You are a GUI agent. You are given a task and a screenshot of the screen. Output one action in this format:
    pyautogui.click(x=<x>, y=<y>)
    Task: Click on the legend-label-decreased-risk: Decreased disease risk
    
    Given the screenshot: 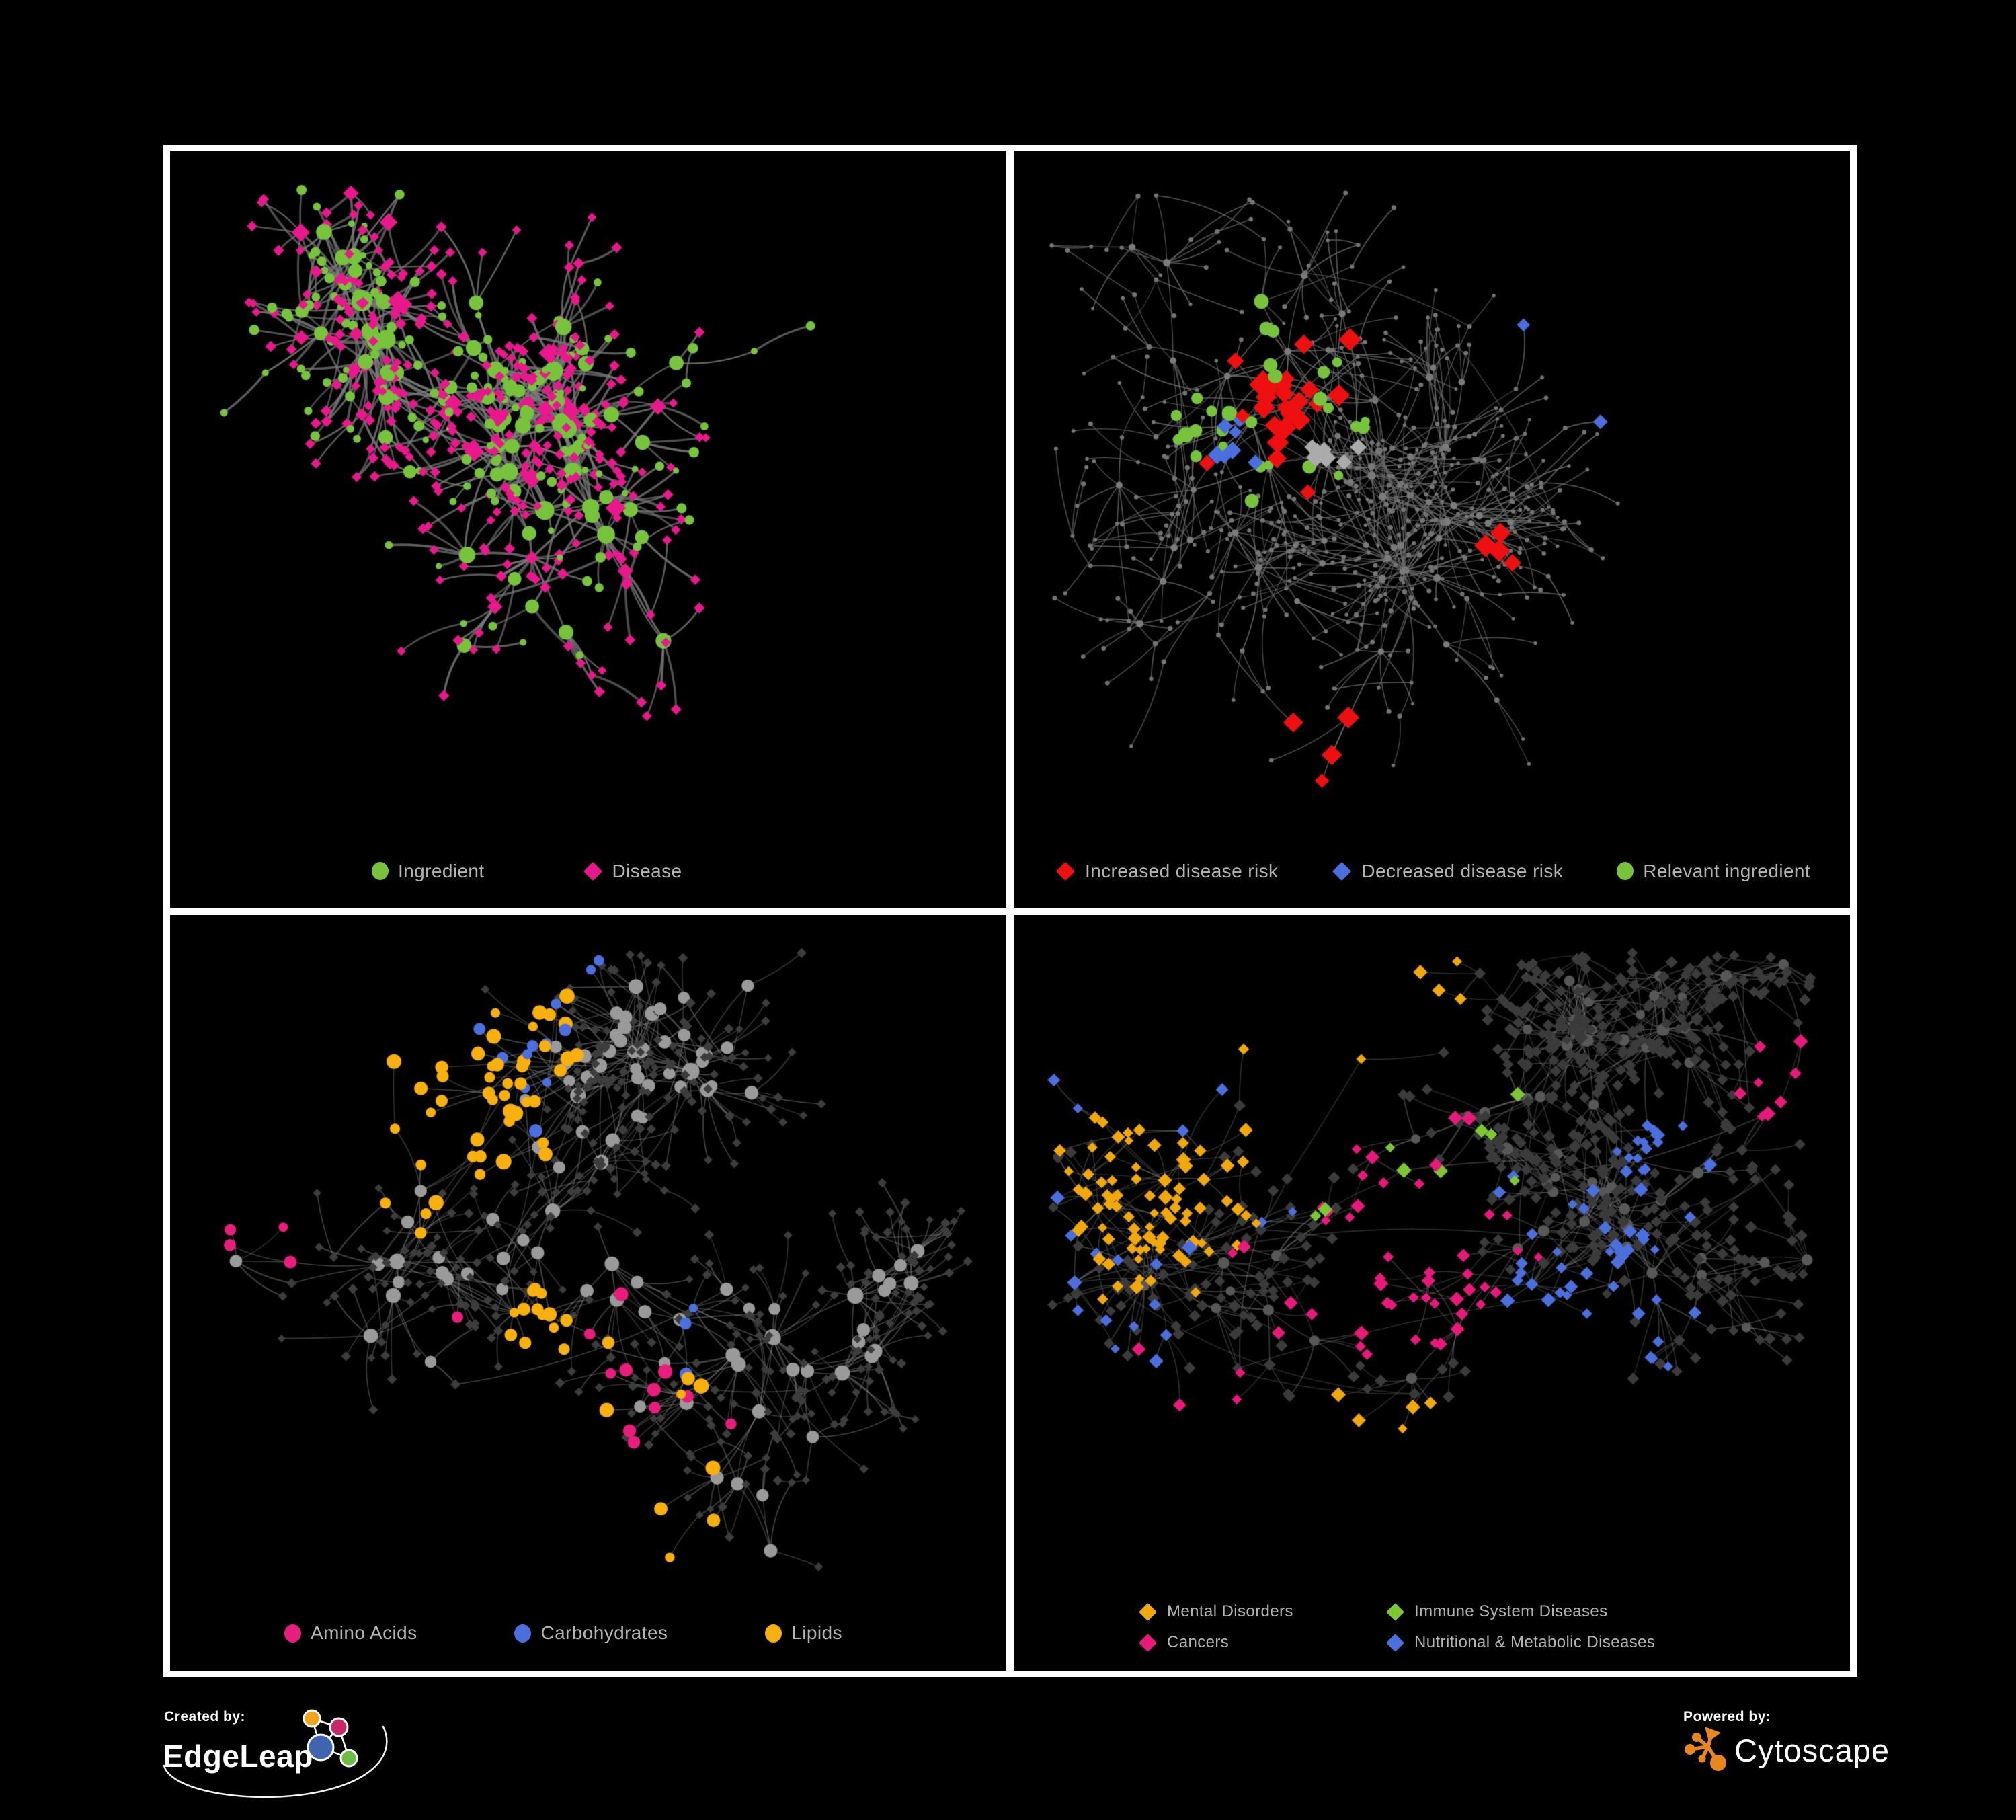 What is the action you would take?
    pyautogui.click(x=1462, y=870)
    